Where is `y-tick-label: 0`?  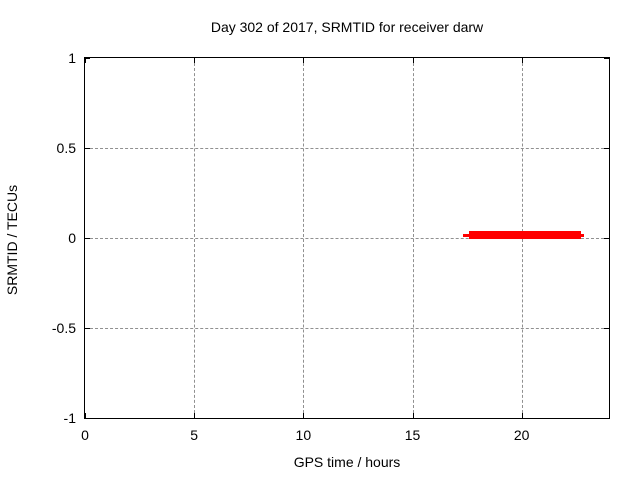 y-tick-label: 0 is located at coordinates (72, 238).